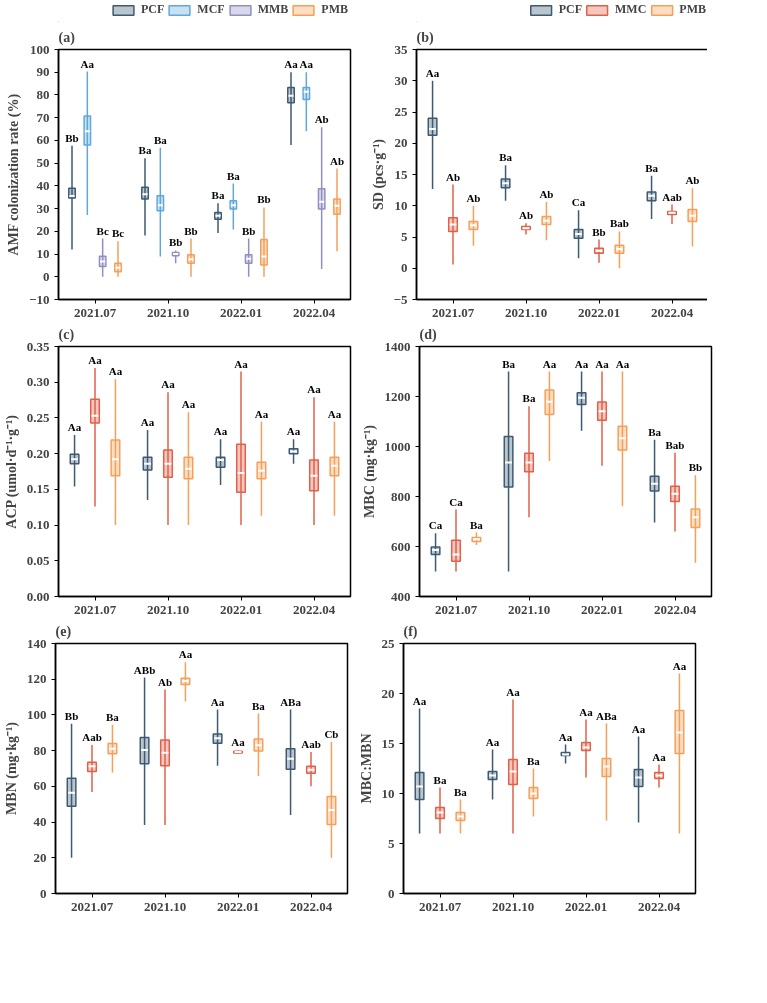 The width and height of the screenshot is (767, 1003). Describe the element at coordinates (631, 9) in the screenshot. I see `legend-label: MMC` at that location.